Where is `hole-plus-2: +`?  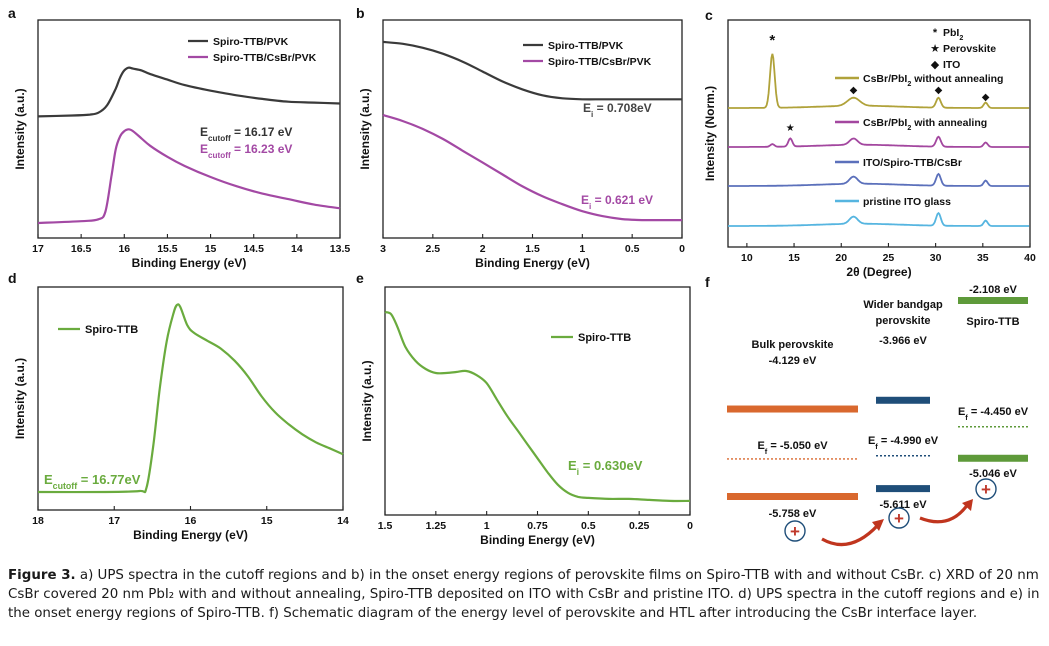 hole-plus-2: + is located at coordinates (986, 489).